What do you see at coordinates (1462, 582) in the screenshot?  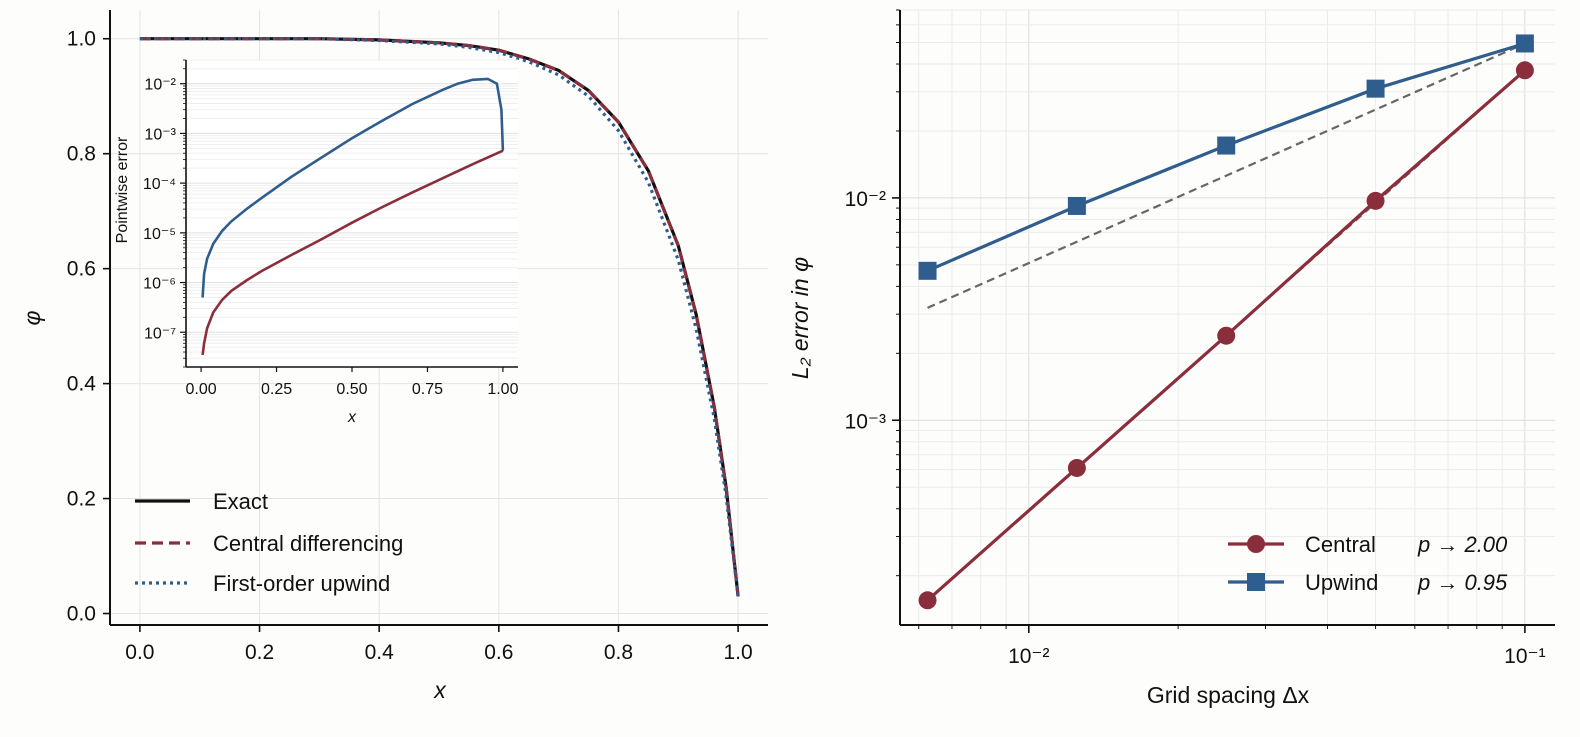 I see `legend-order-upwind: p → 0.95` at bounding box center [1462, 582].